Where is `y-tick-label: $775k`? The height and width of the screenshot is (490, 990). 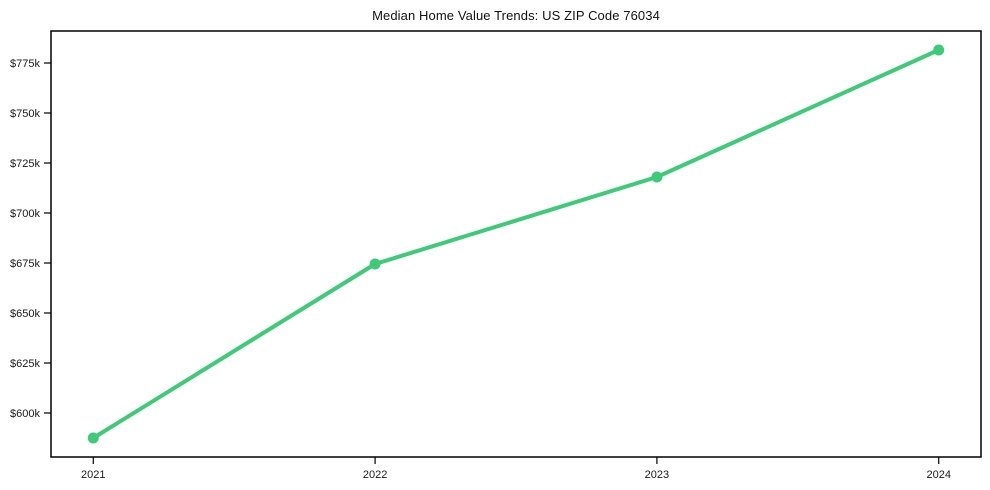
y-tick-label: $775k is located at coordinates (25, 64).